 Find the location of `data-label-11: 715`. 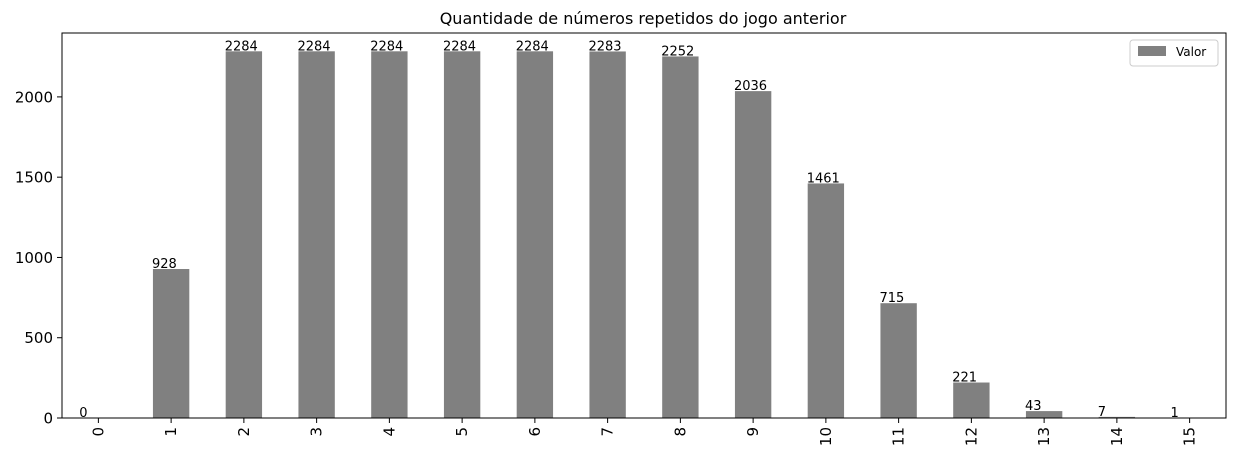

data-label-11: 715 is located at coordinates (891, 298).